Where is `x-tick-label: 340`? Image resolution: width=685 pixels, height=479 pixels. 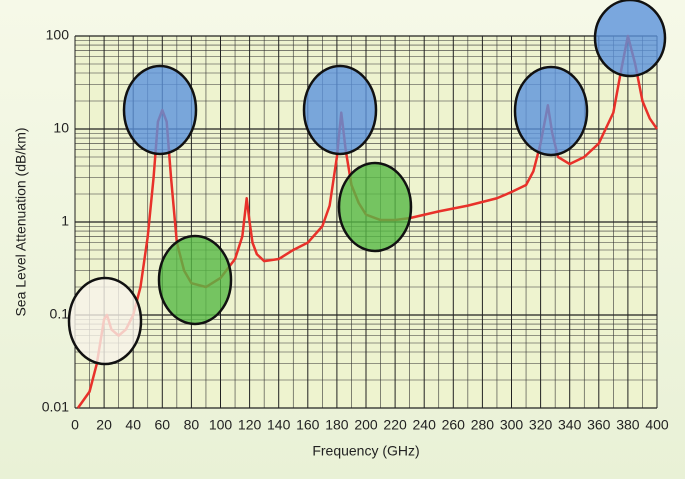
x-tick-label: 340 is located at coordinates (570, 425).